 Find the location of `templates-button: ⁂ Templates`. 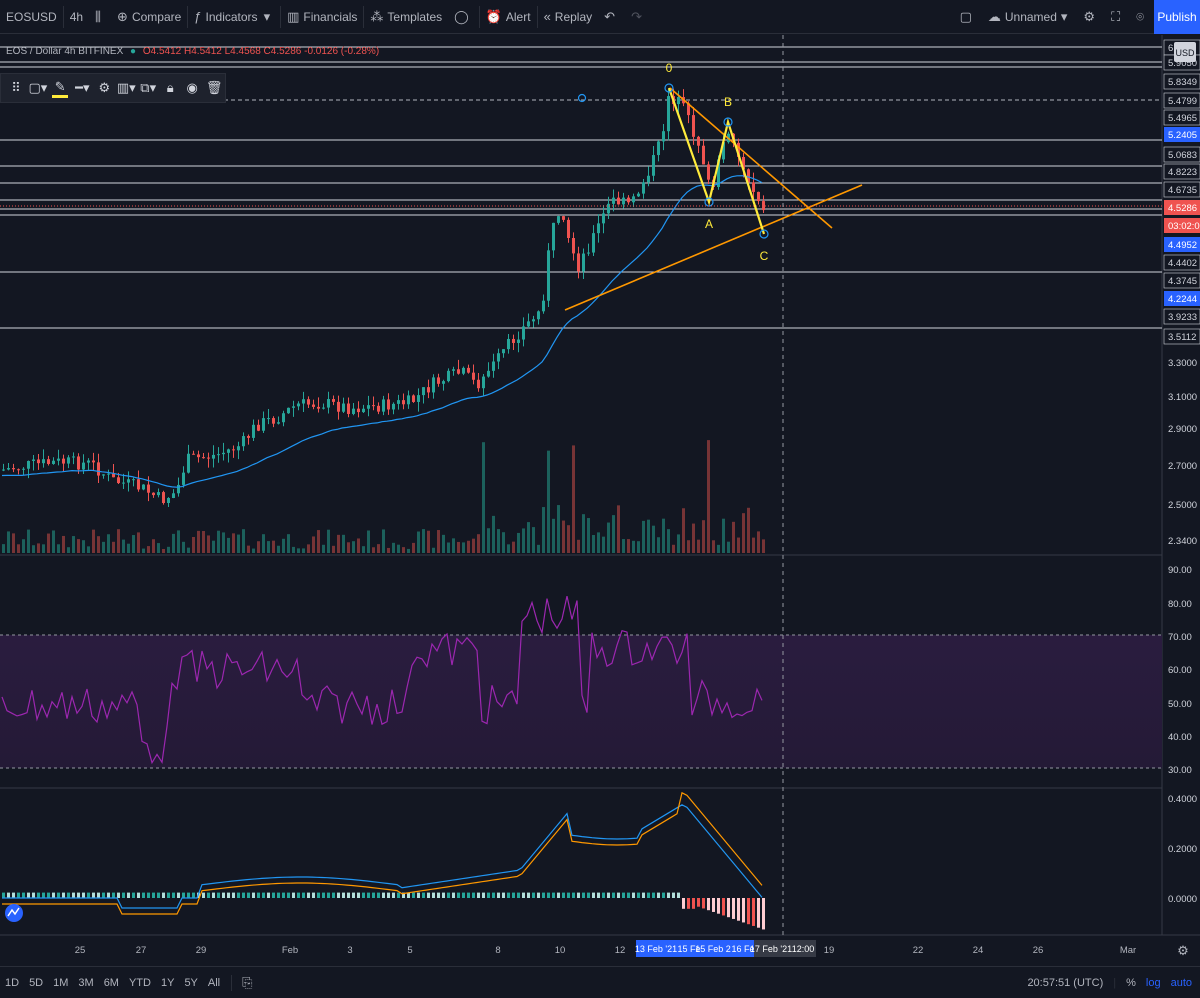

templates-button: ⁂ Templates is located at coordinates (406, 17).